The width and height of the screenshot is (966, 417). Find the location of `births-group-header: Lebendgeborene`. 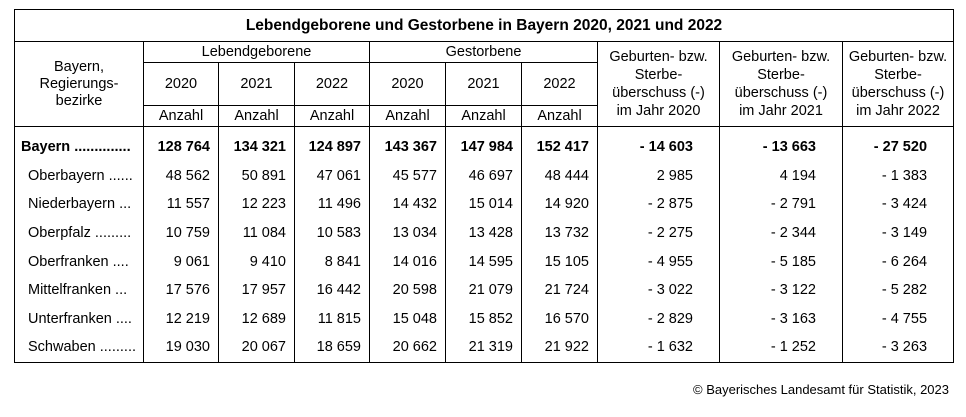

births-group-header: Lebendgeborene is located at coordinates (256, 52).